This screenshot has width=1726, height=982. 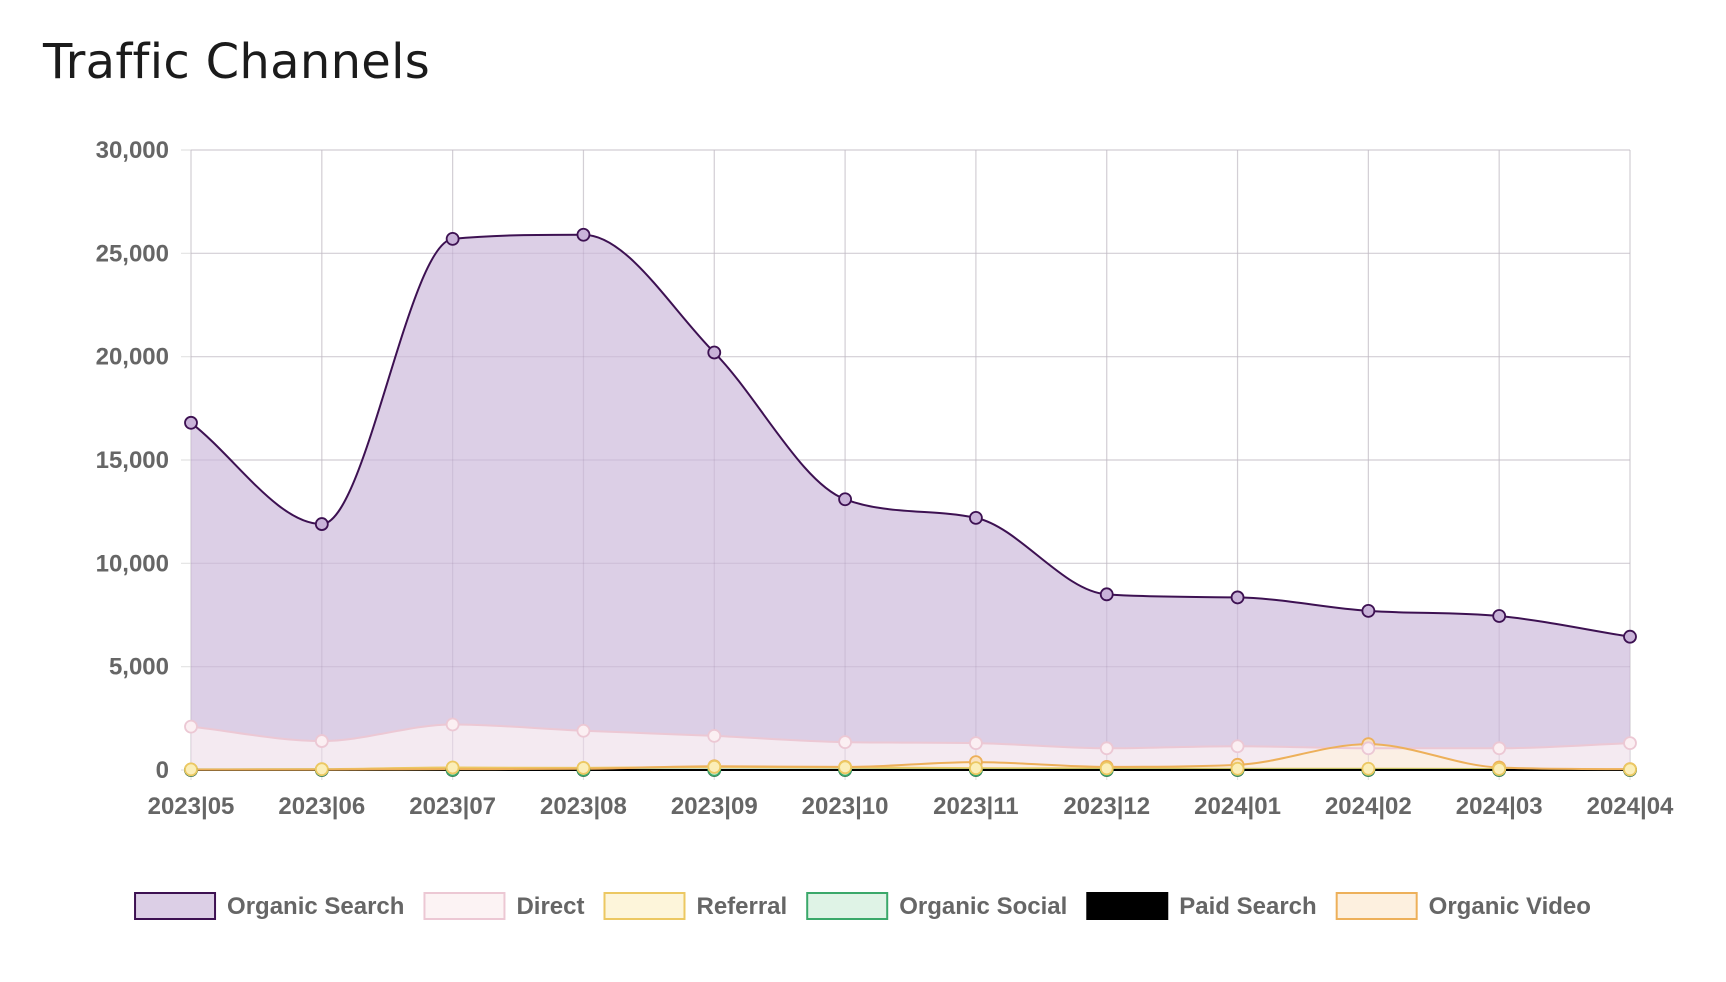 I want to click on direct-area, so click(x=910, y=747).